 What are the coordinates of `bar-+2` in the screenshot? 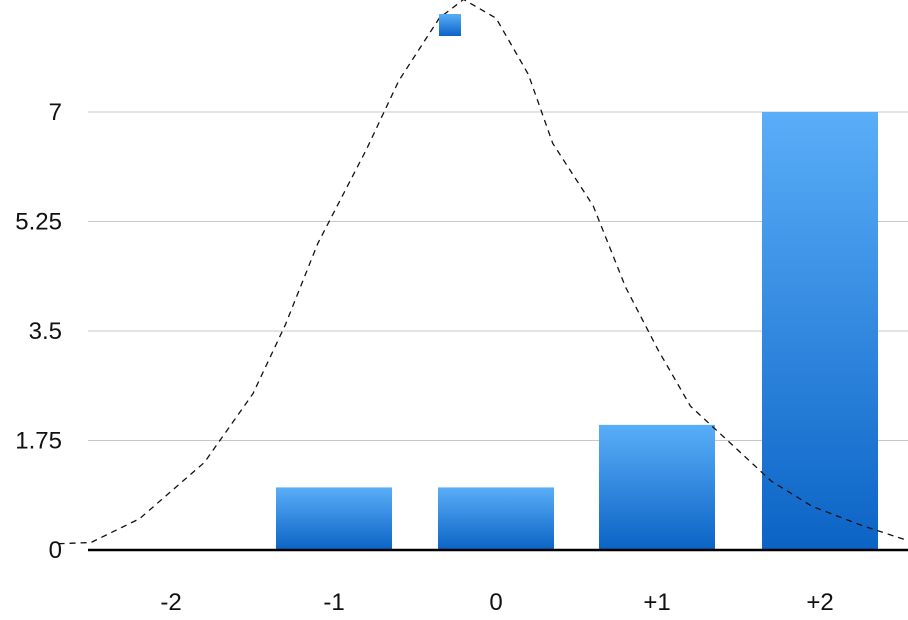 It's located at (820, 331).